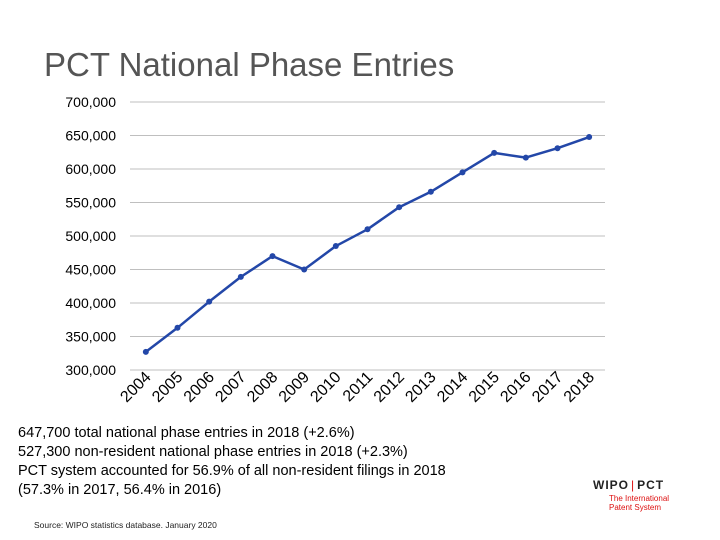  Describe the element at coordinates (547, 387) in the screenshot. I see `x-tick-label: 2017` at that location.